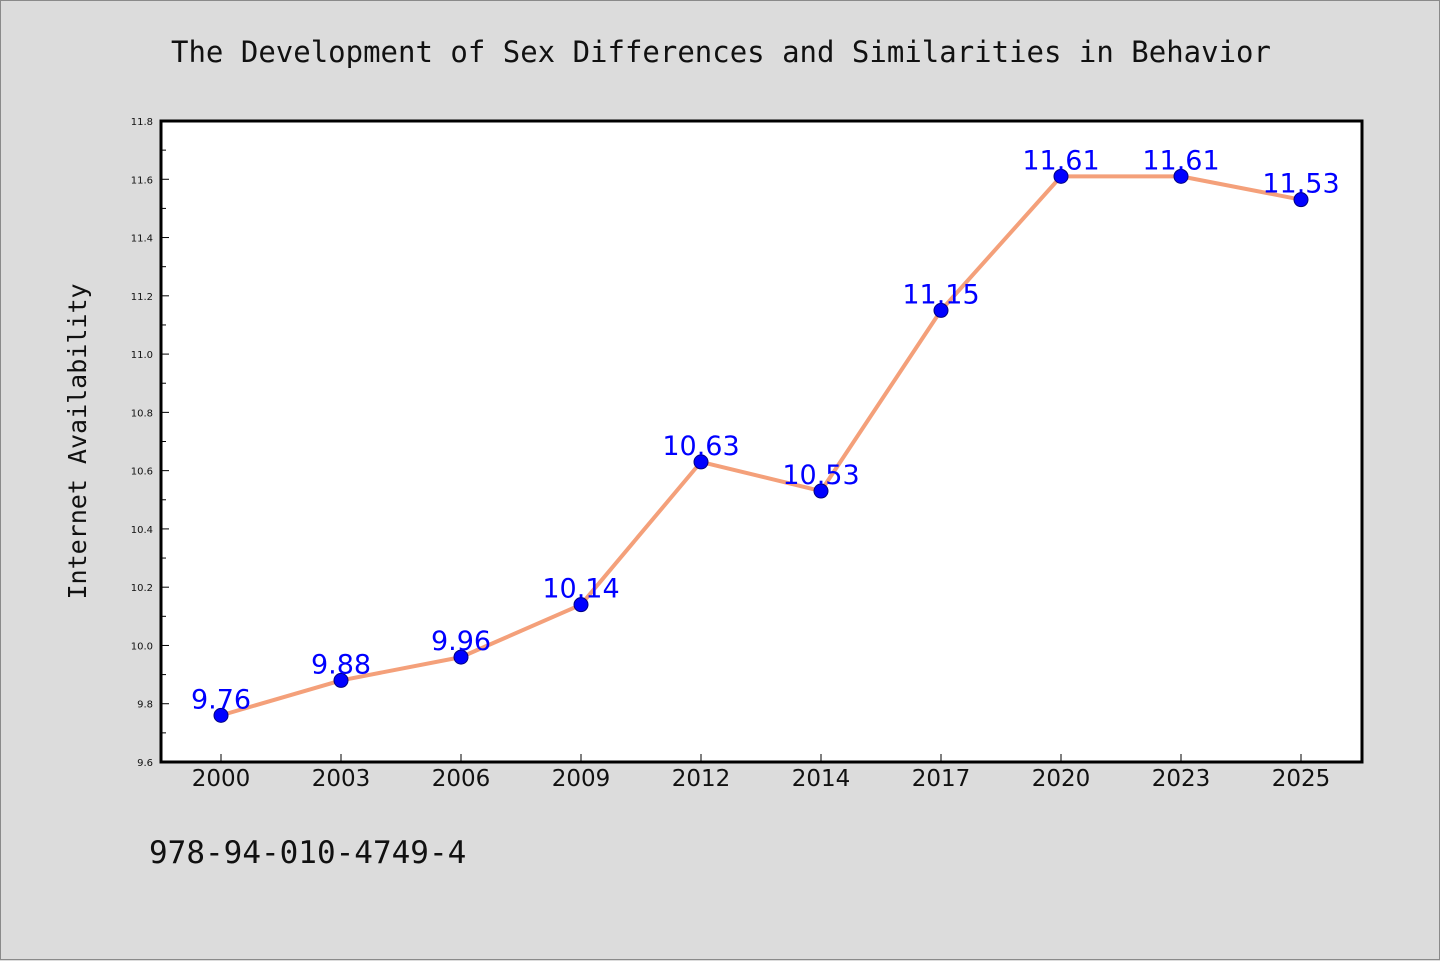  What do you see at coordinates (341, 664) in the screenshot?
I see `data-label: 9.88` at bounding box center [341, 664].